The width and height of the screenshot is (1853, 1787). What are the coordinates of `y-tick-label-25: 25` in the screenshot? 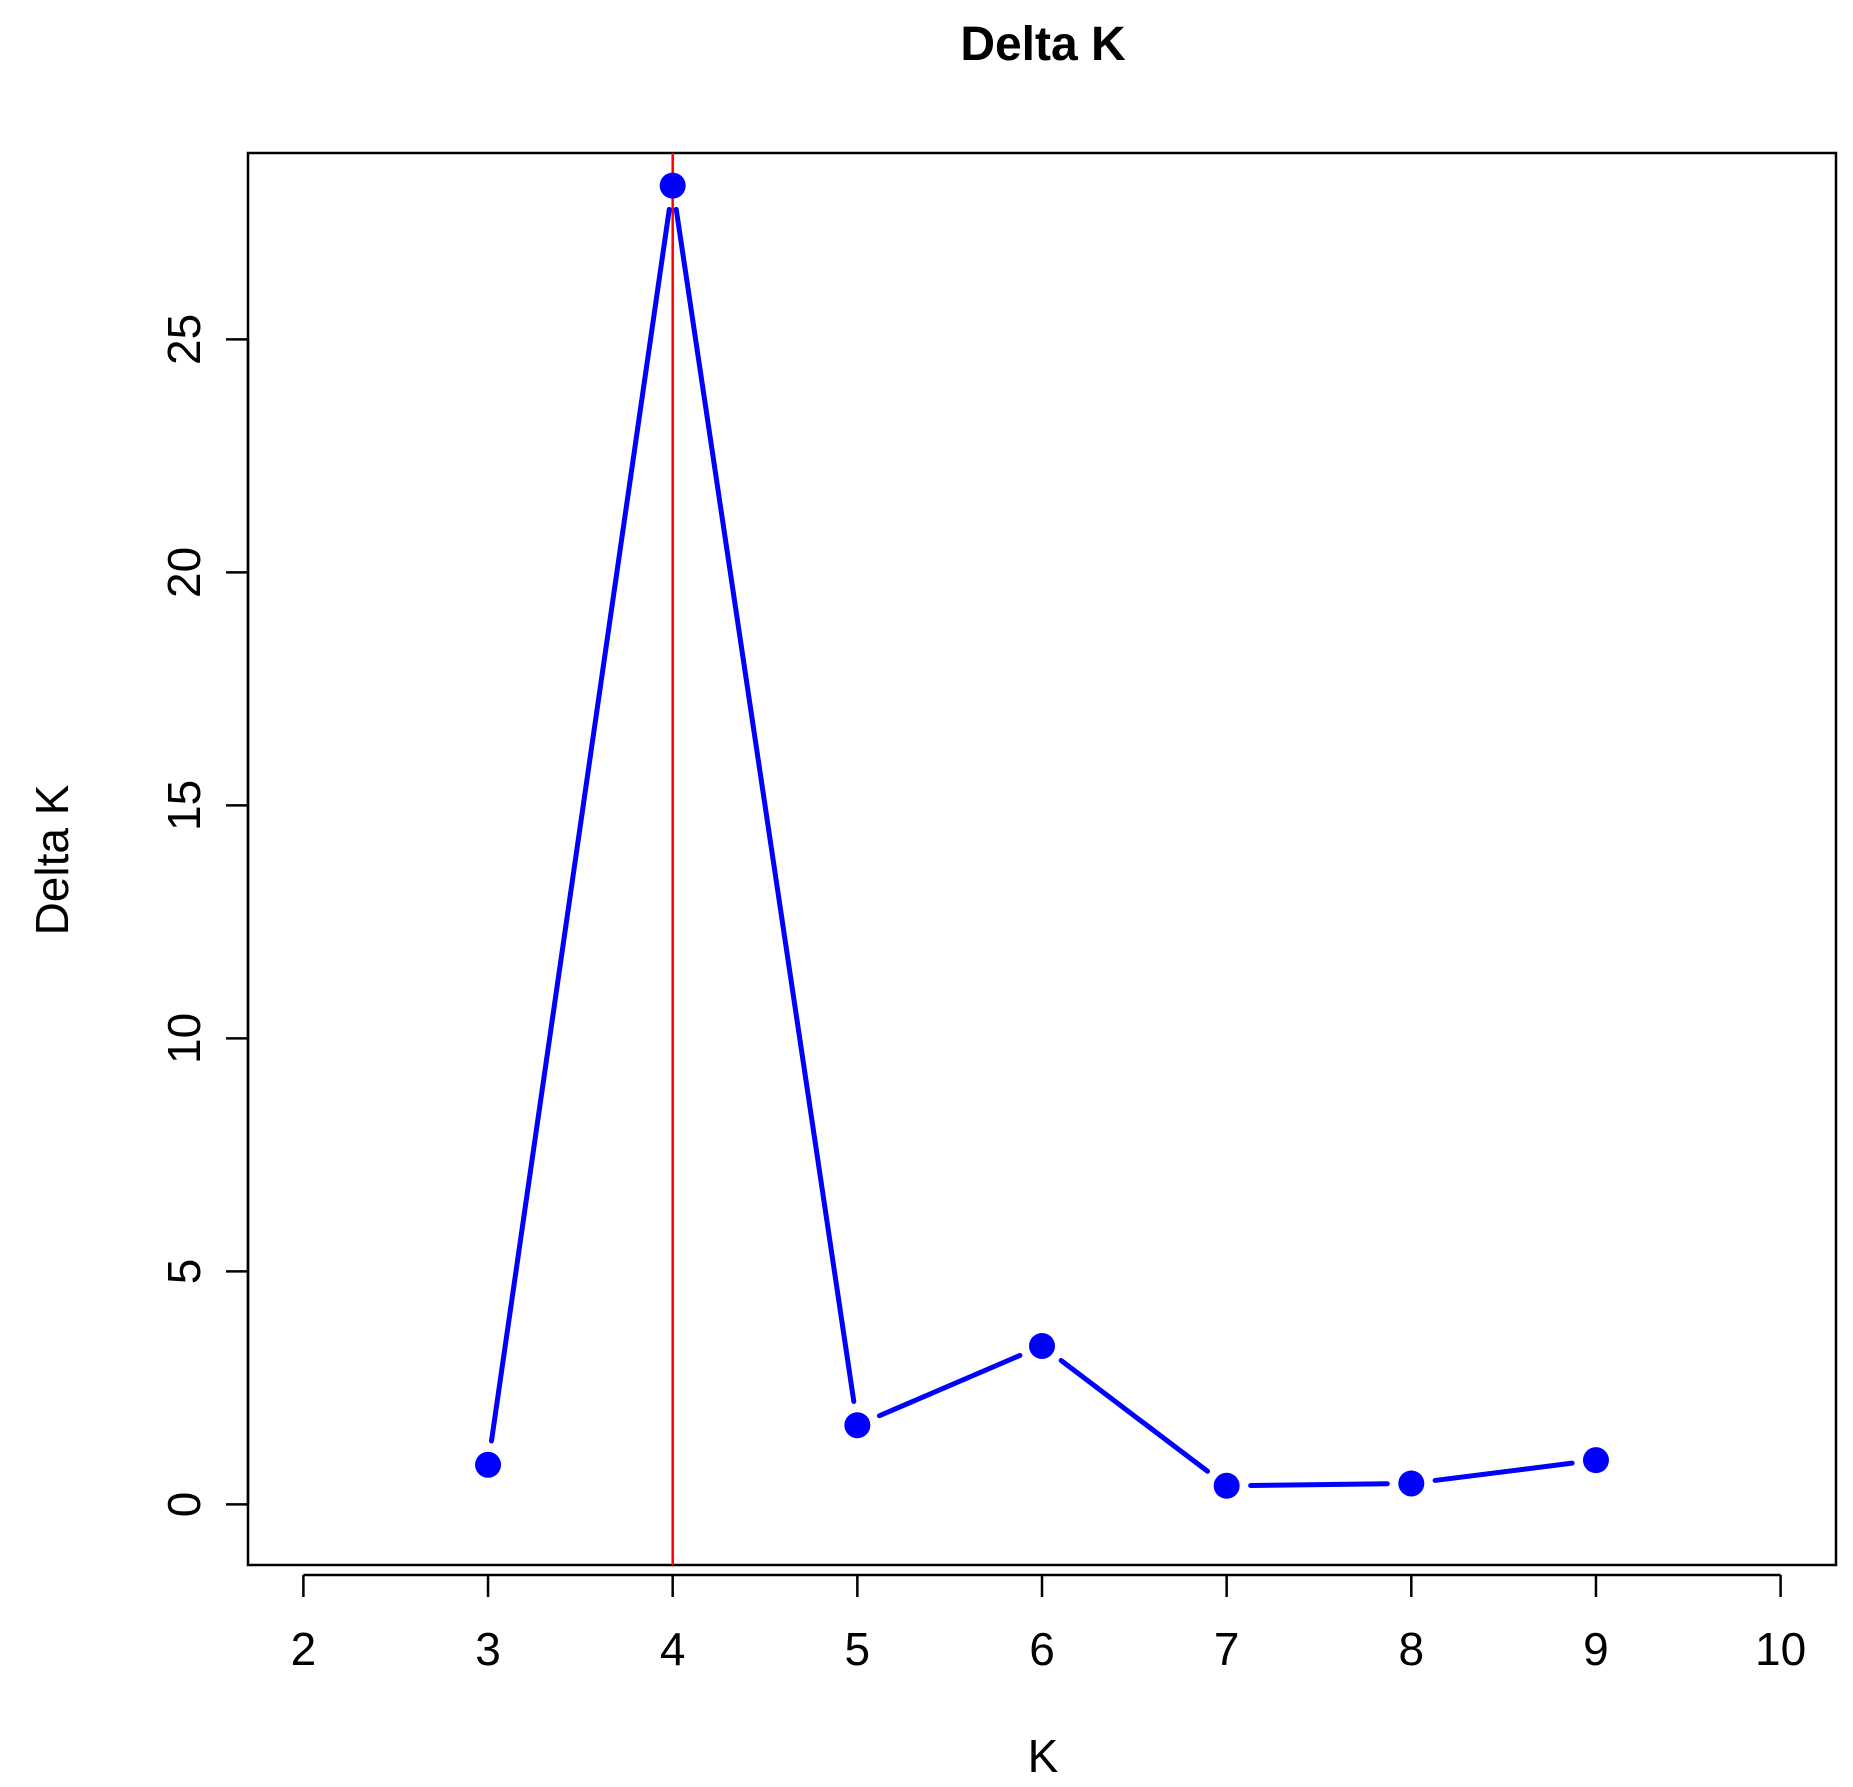 It's located at (184, 339).